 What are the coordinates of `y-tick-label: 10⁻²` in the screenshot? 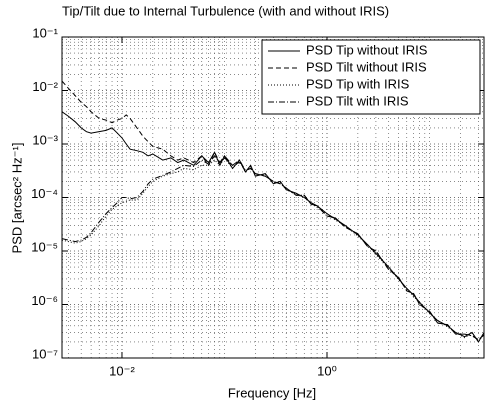 It's located at (45, 86).